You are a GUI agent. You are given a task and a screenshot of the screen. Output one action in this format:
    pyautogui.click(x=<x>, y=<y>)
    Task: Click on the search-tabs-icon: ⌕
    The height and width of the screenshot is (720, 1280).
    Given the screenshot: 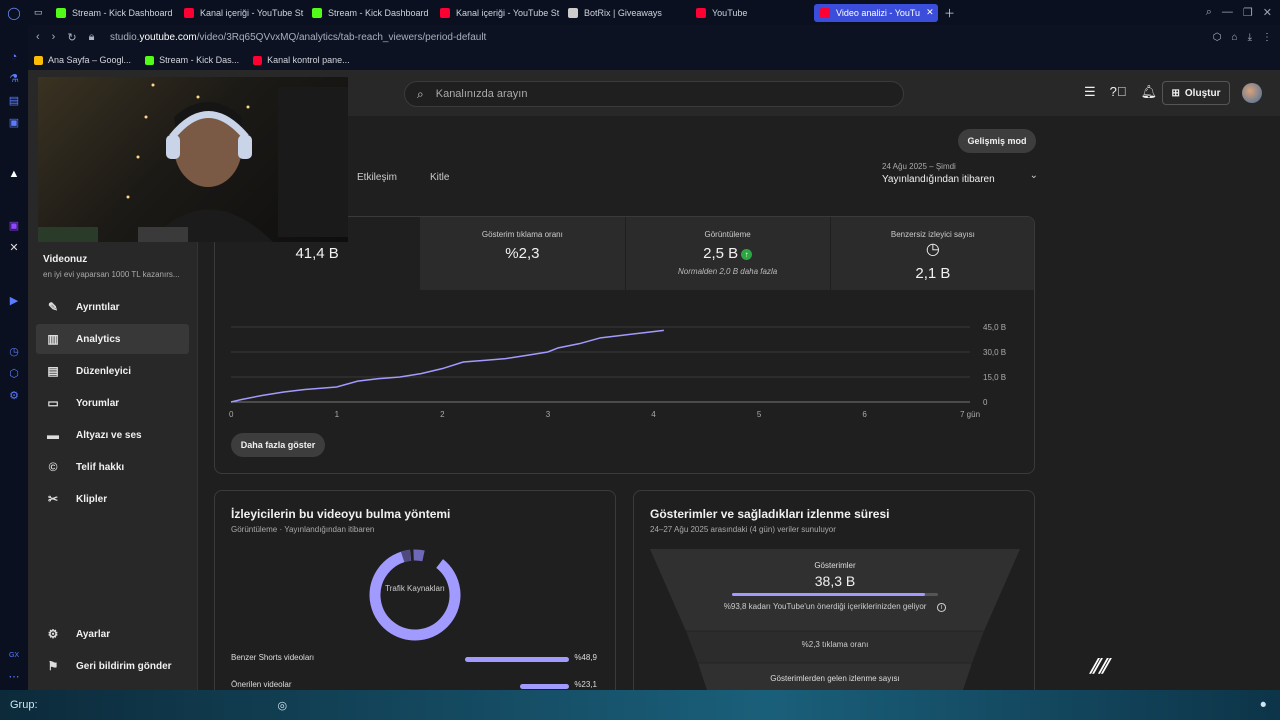 What is the action you would take?
    pyautogui.click(x=1208, y=12)
    